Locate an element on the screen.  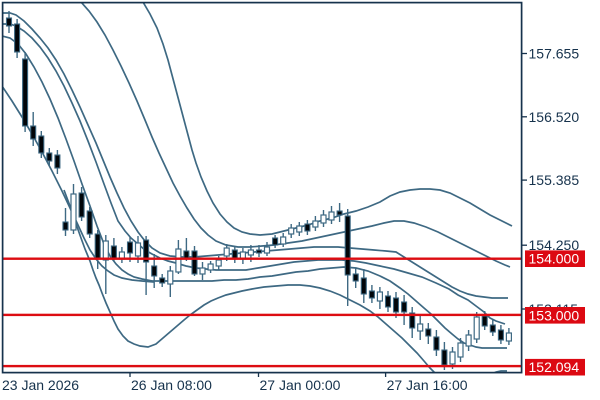
svg-text: 27 Jan 16:00 is located at coordinates (427, 385).